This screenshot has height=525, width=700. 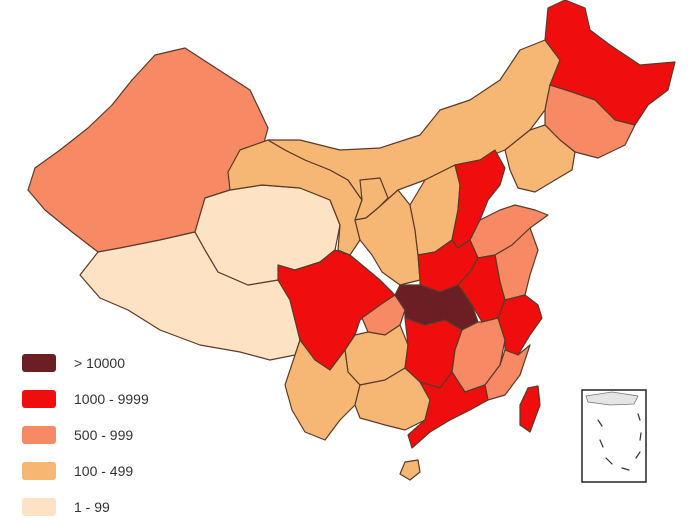 What do you see at coordinates (590, 121) in the screenshot?
I see `region-jilin` at bounding box center [590, 121].